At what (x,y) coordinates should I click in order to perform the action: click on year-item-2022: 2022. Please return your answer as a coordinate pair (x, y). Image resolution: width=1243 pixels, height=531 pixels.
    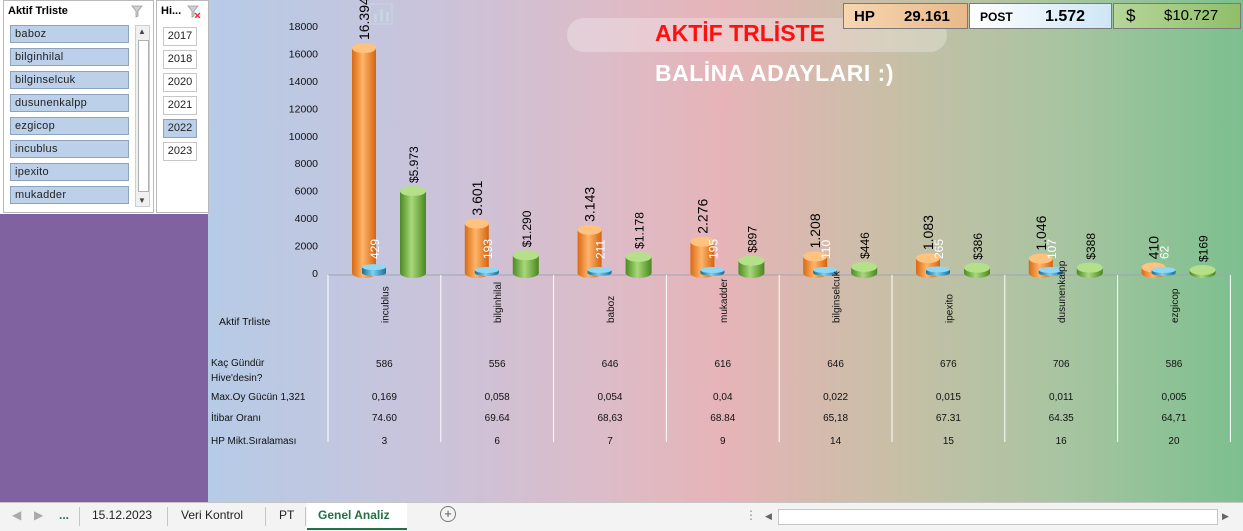
    Looking at the image, I should click on (180, 128).